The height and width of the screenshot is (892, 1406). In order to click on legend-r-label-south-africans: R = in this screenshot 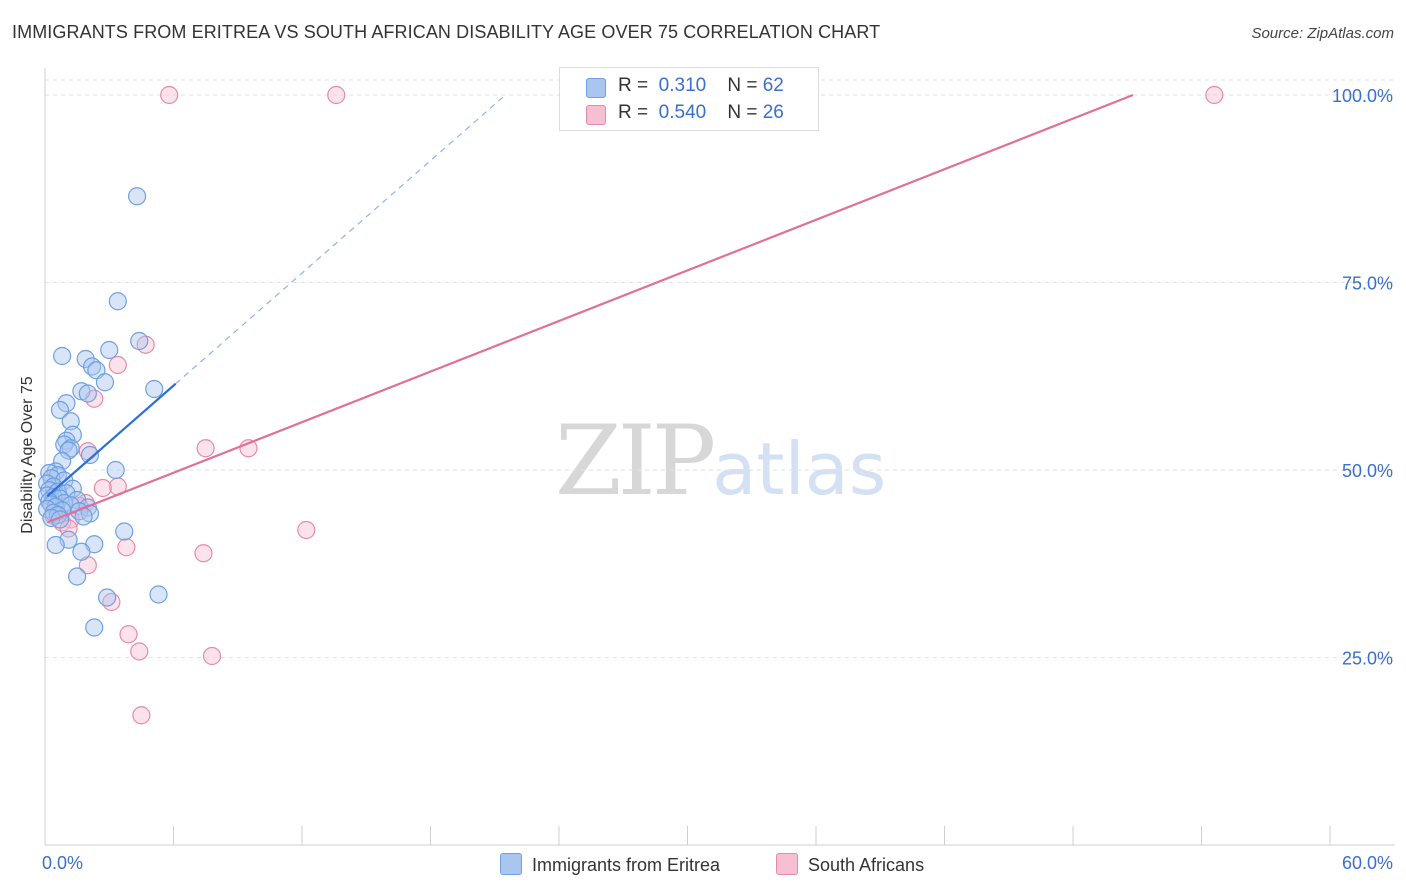, I will do `click(633, 112)`.